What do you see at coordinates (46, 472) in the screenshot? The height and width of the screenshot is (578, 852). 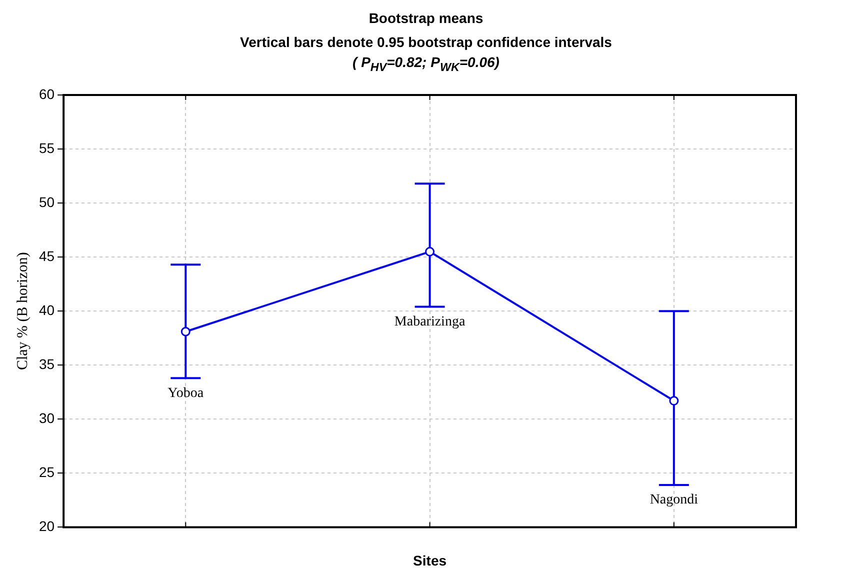 I see `y-tick-label: 25` at bounding box center [46, 472].